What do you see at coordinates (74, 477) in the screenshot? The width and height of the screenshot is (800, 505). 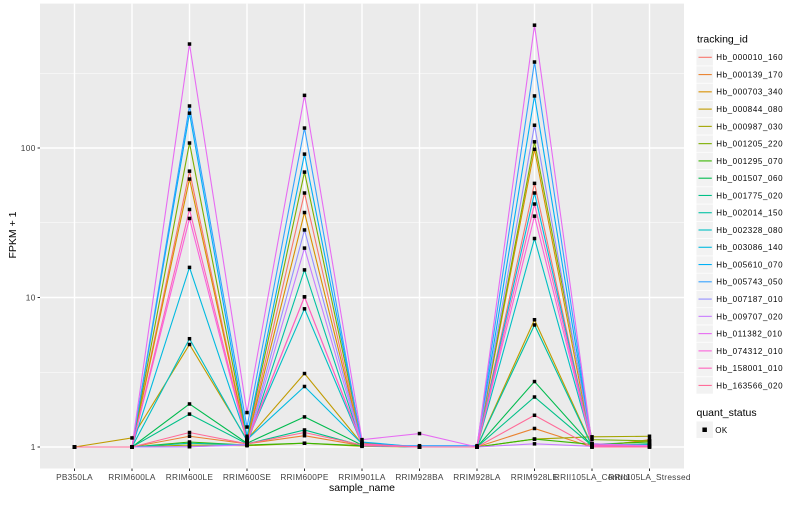 I see `svg-text: PB350LA` at bounding box center [74, 477].